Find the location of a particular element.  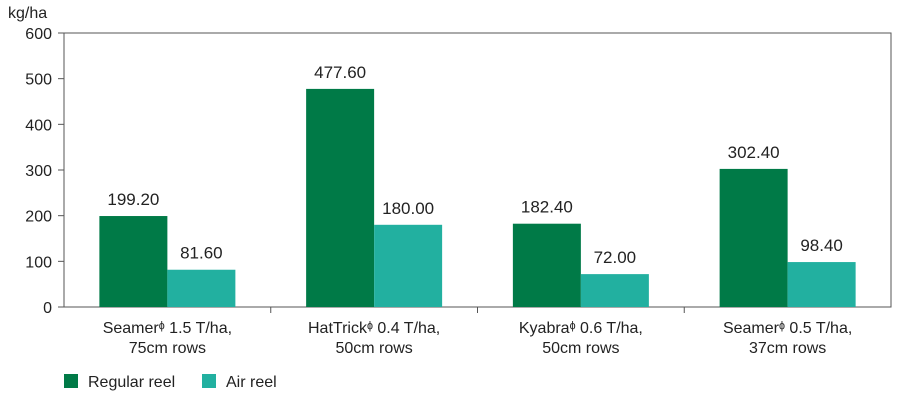

data-label: 477.60 is located at coordinates (340, 72).